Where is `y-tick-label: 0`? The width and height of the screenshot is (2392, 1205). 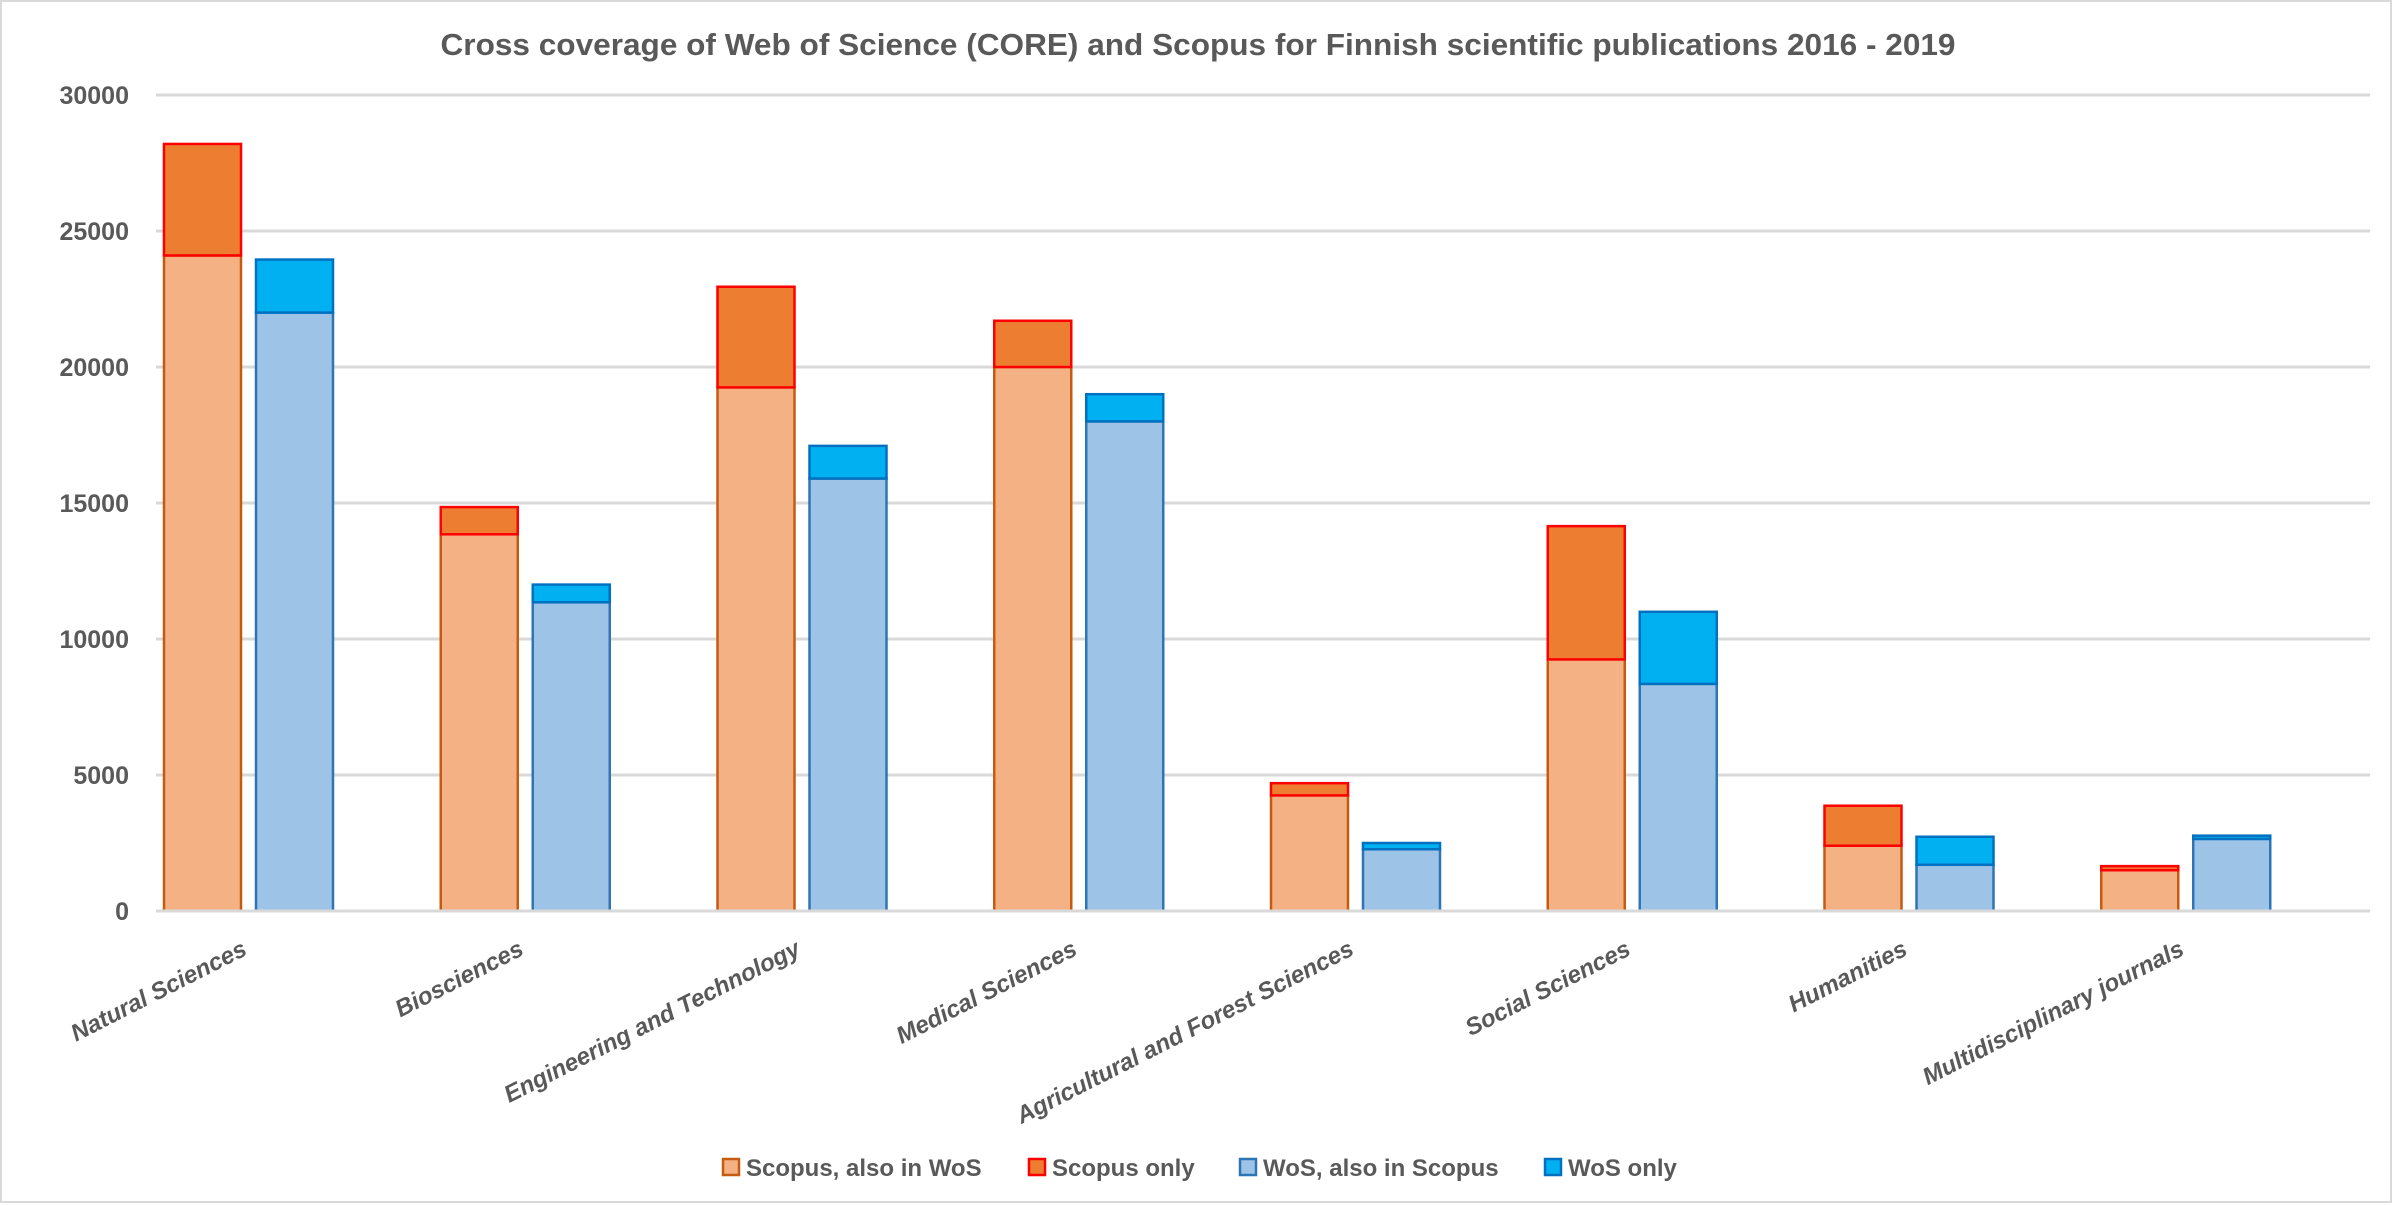 y-tick-label: 0 is located at coordinates (122, 912).